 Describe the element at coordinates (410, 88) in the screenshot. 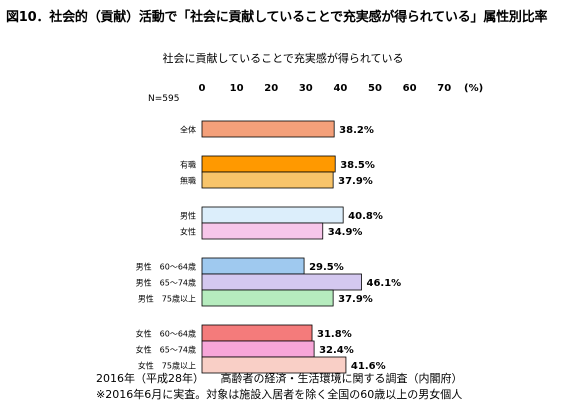

I see `x-tick-label: 60` at that location.